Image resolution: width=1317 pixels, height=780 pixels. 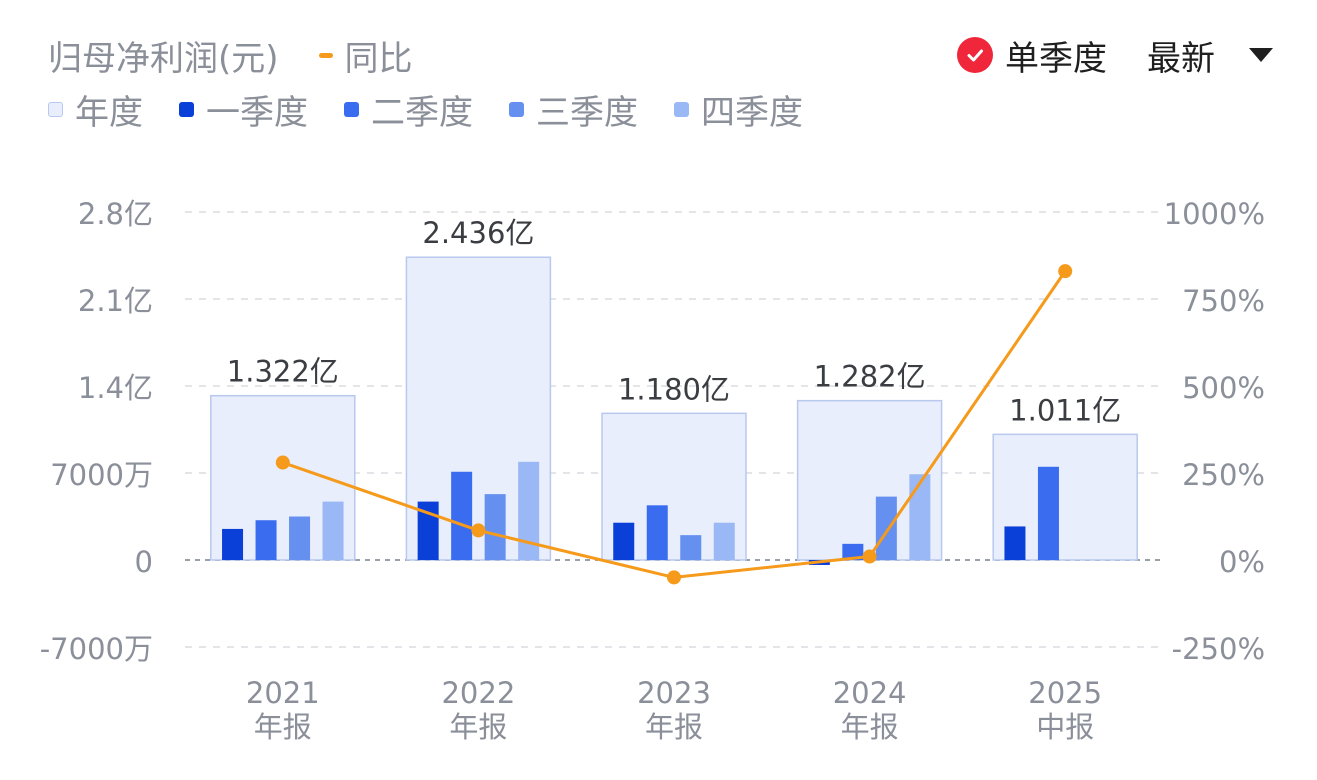 I want to click on legend-label-q2: 二季度, so click(x=422, y=112).